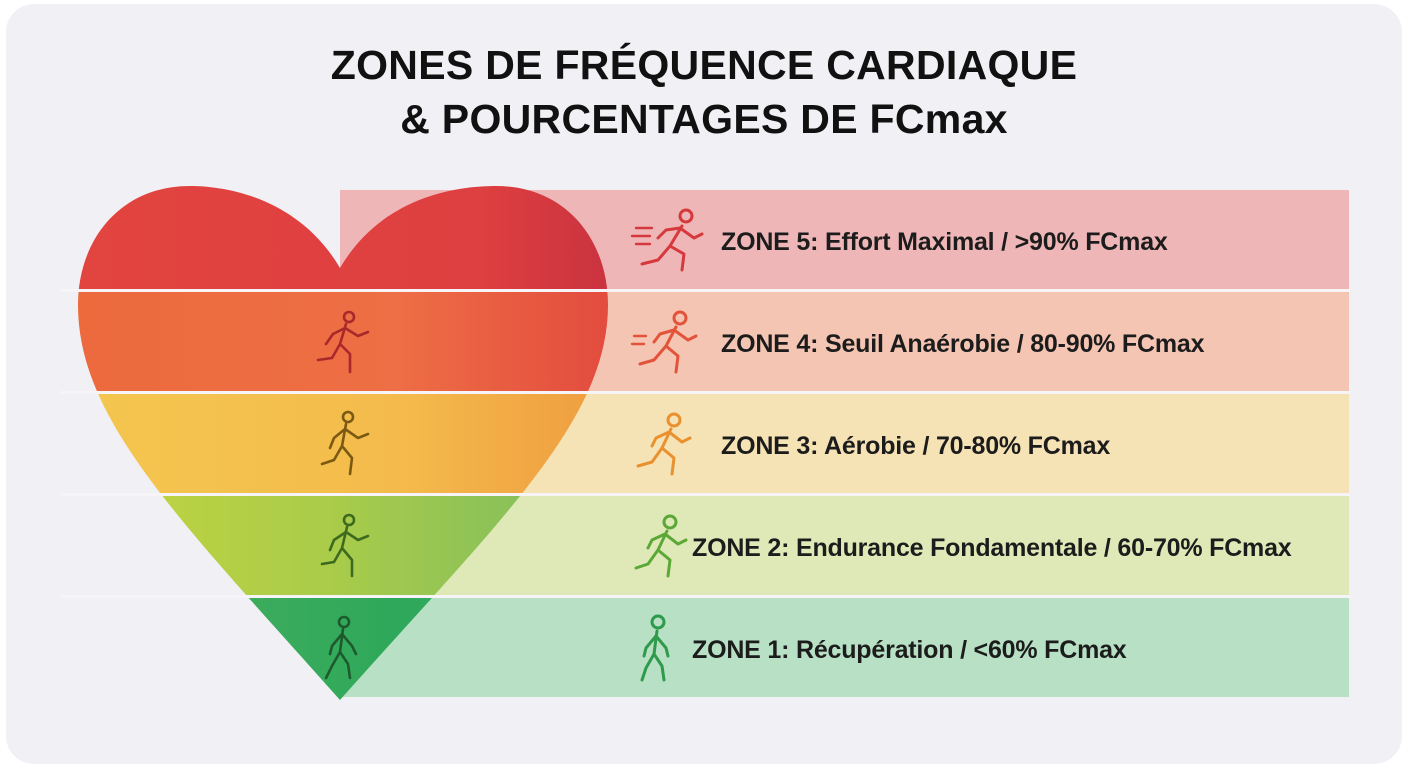 The height and width of the screenshot is (768, 1408). I want to click on zone-4-label: ZONE 4: Seuil Anaérobie / 80-90% FCmax, so click(963, 344).